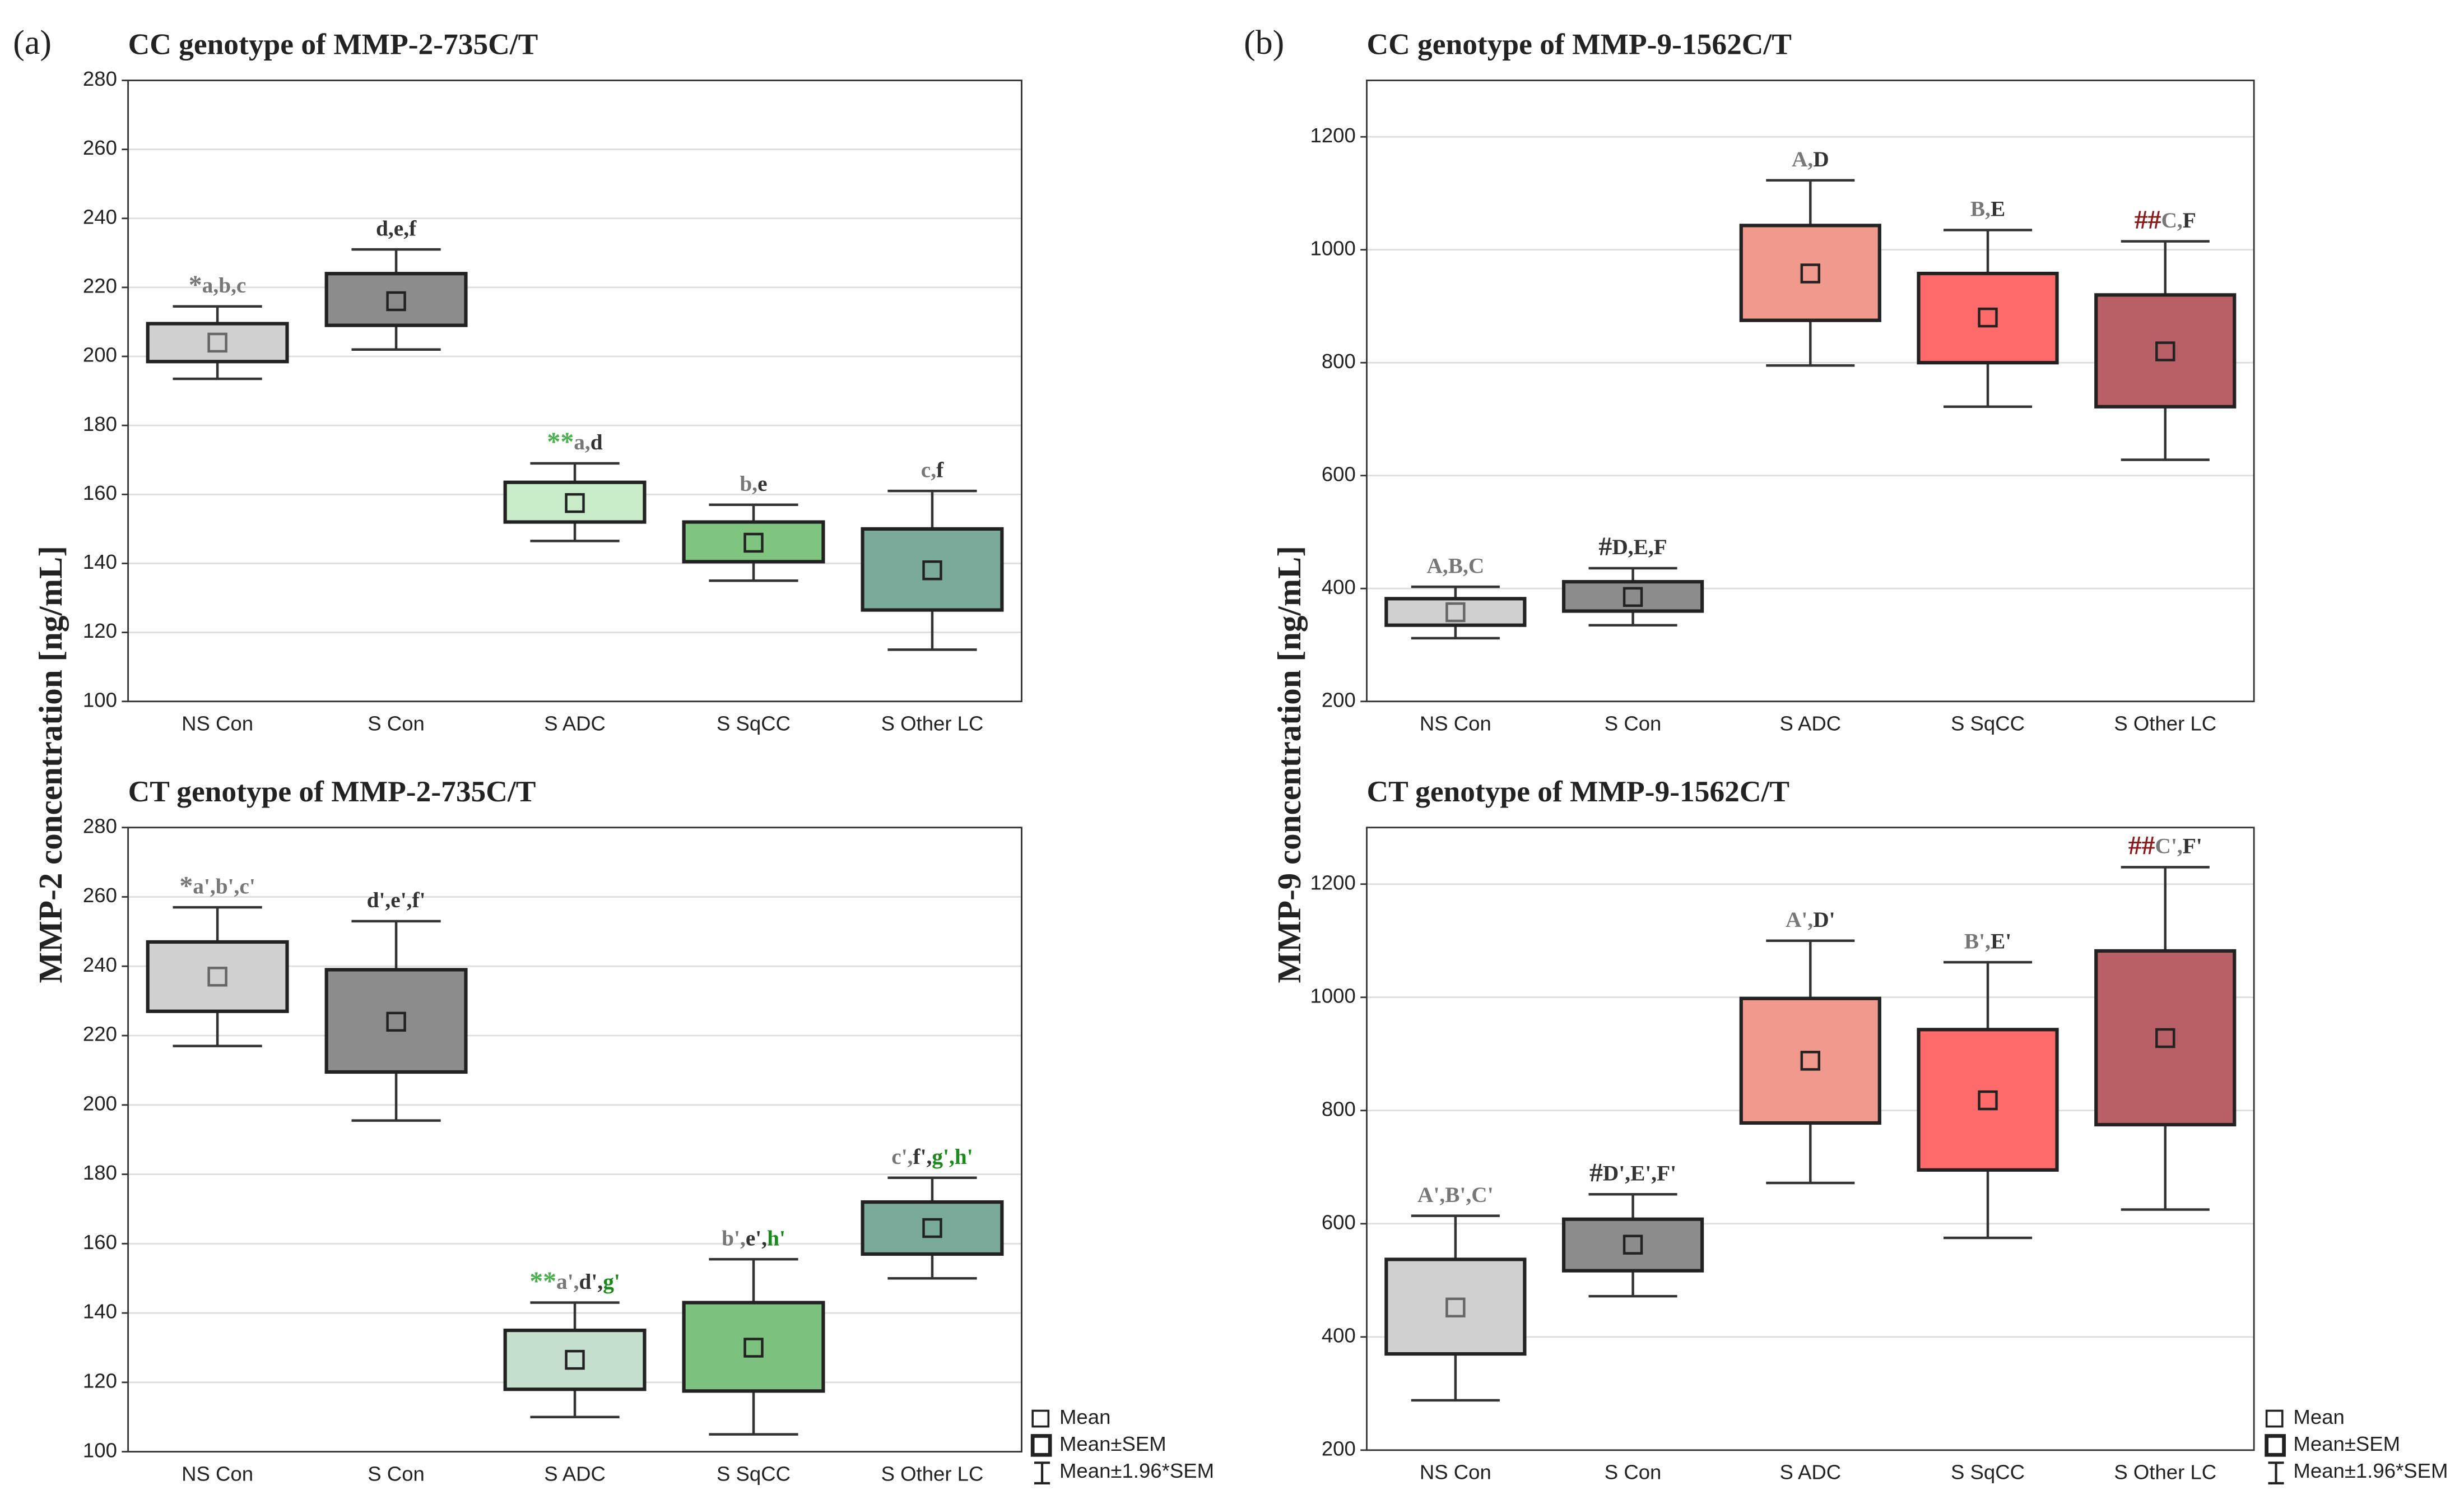  I want to click on annotation-part: D',E',F', so click(1639, 1173).